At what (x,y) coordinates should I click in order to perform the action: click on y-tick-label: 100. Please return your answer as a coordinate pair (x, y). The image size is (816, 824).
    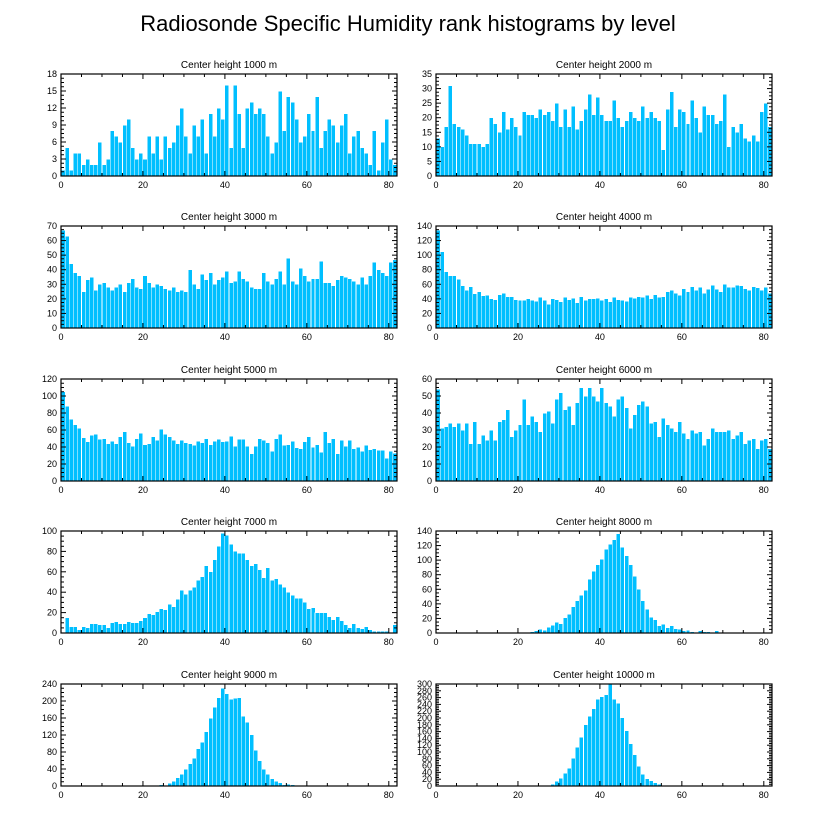
    Looking at the image, I should click on (424, 255).